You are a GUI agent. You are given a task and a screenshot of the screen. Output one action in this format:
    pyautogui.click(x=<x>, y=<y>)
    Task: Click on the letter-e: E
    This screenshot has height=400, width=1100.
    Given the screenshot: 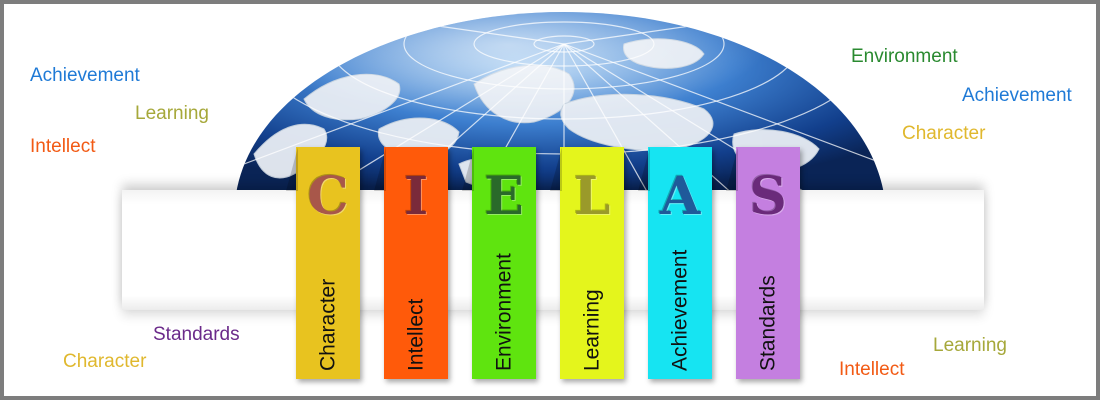 What is the action you would take?
    pyautogui.click(x=504, y=196)
    